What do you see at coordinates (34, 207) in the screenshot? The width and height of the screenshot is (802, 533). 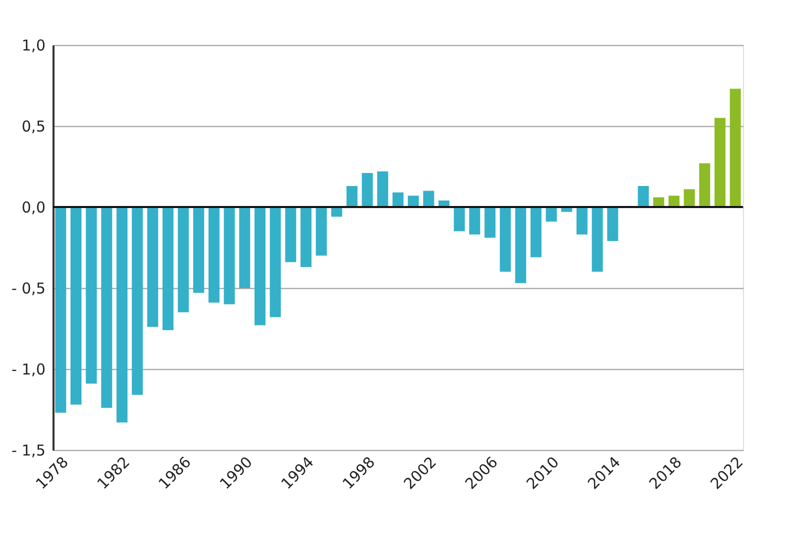 I see `y-tick-label: 0,0` at bounding box center [34, 207].